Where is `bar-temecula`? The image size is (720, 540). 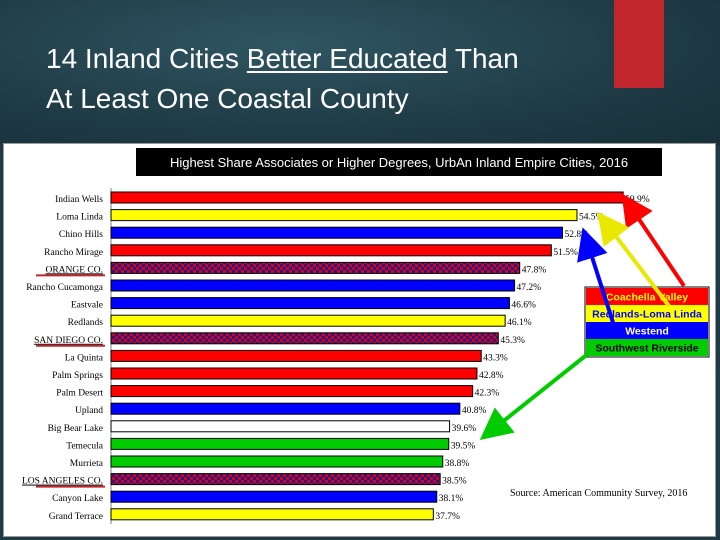
bar-temecula is located at coordinates (280, 443).